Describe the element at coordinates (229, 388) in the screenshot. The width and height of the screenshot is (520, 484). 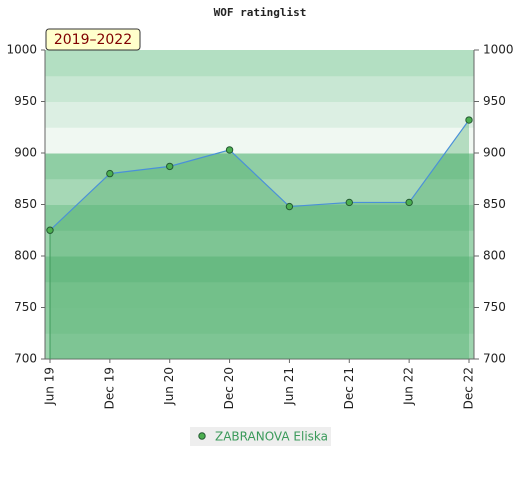
I see `x-tick-label: Dec 20` at that location.